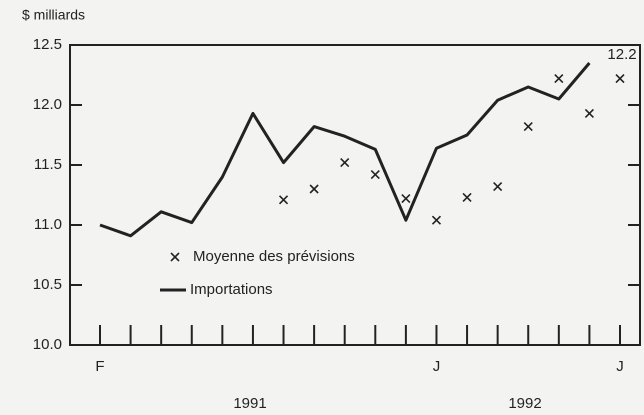 Image resolution: width=644 pixels, height=415 pixels. Describe the element at coordinates (47, 44) in the screenshot. I see `y-tick-label: 12.5` at that location.